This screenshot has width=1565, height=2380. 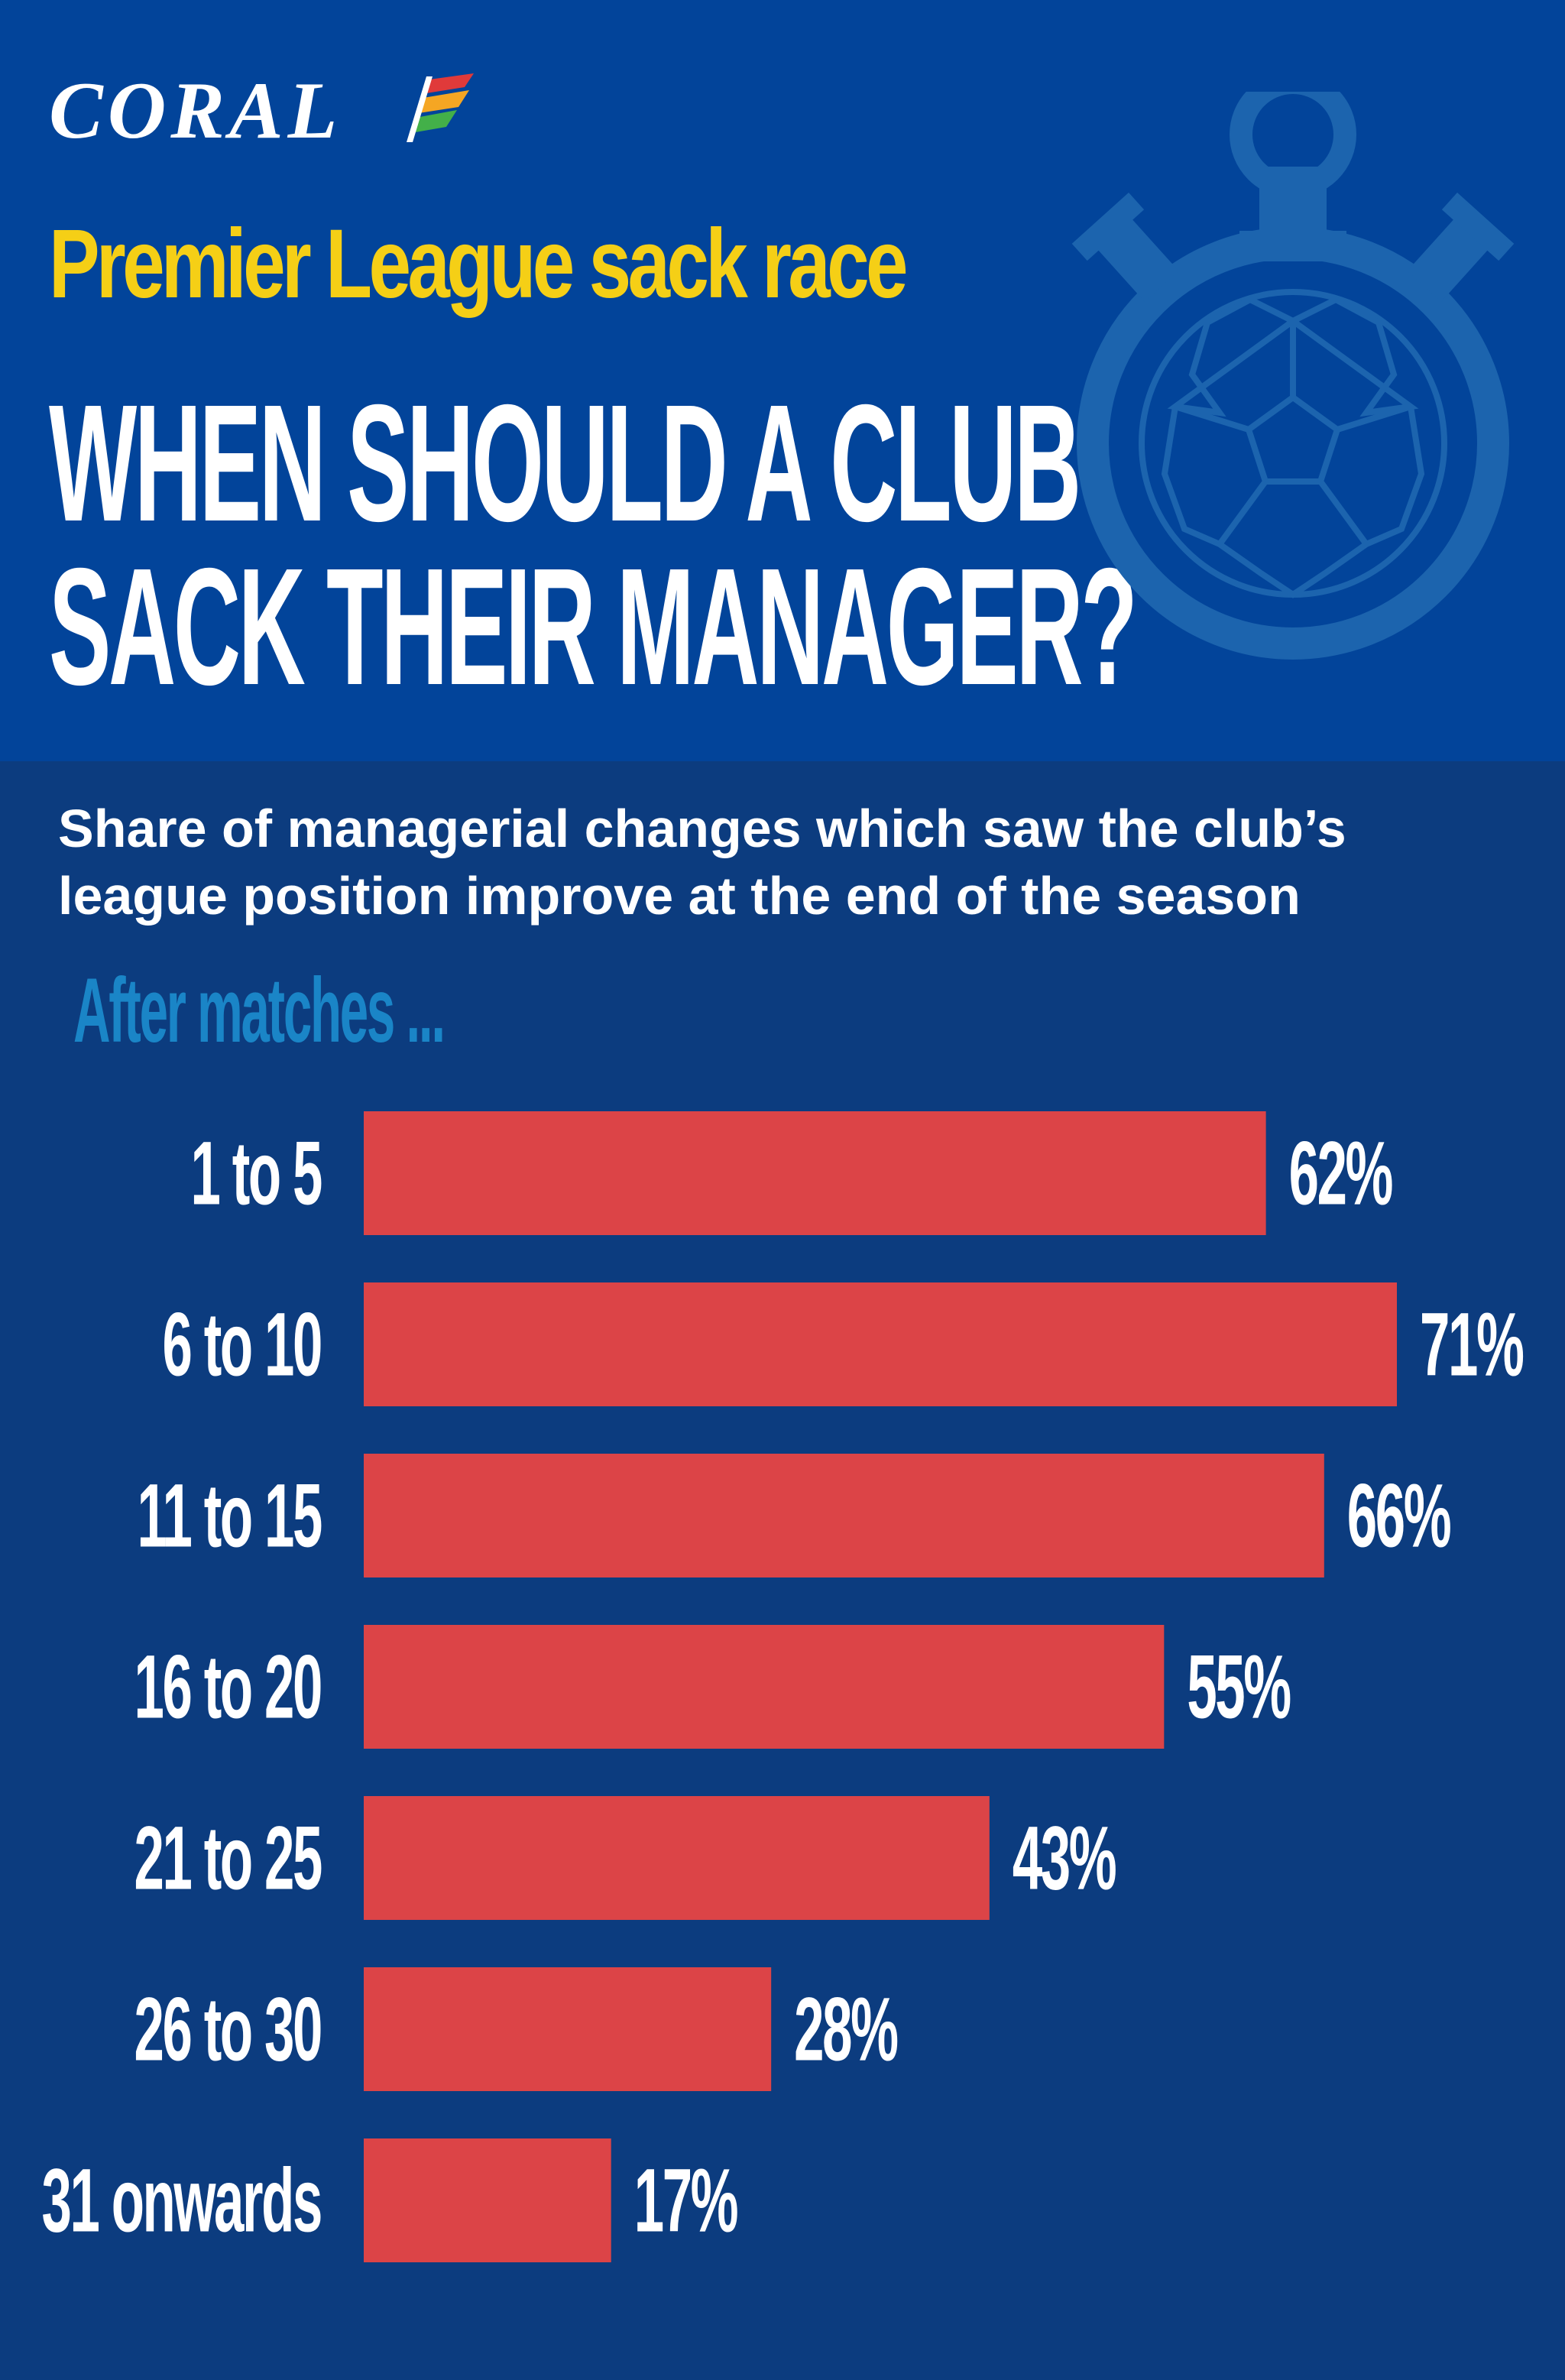 I want to click on coral-flag-icon, so click(x=440, y=107).